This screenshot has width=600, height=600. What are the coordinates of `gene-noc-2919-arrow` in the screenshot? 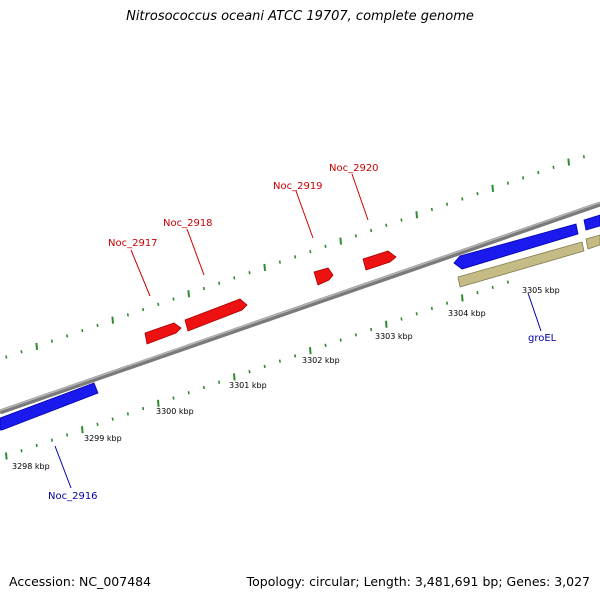 It's located at (323, 276).